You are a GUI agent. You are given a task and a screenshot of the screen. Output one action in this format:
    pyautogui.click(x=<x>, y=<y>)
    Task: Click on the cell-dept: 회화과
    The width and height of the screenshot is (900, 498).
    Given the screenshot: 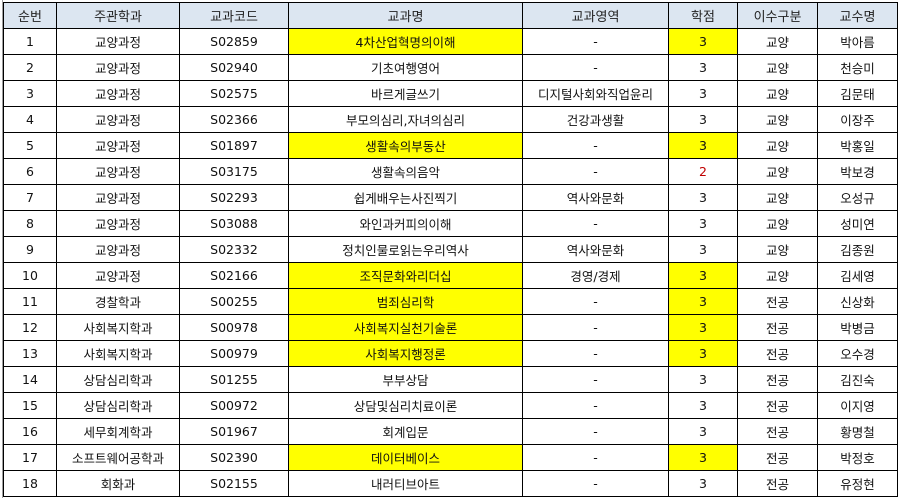 What is the action you would take?
    pyautogui.click(x=118, y=483)
    